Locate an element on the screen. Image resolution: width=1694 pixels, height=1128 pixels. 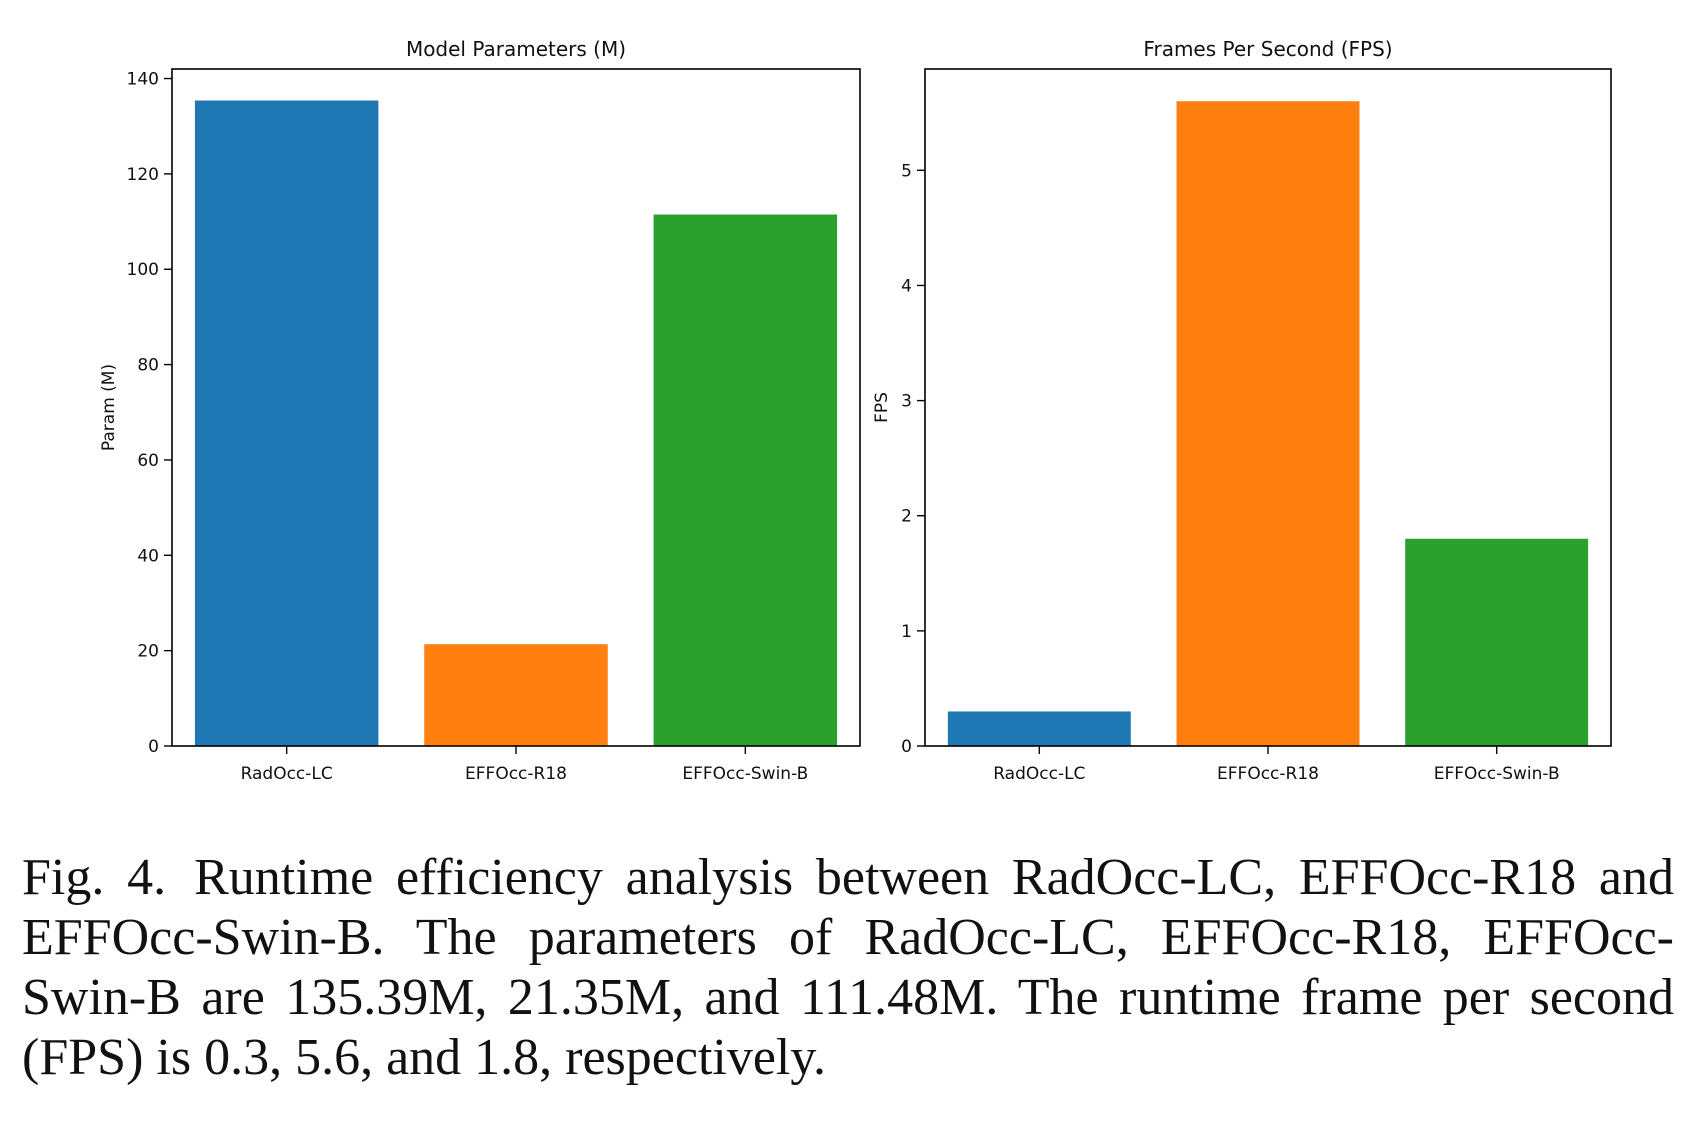
y-tick-label: 1 is located at coordinates (906, 632).